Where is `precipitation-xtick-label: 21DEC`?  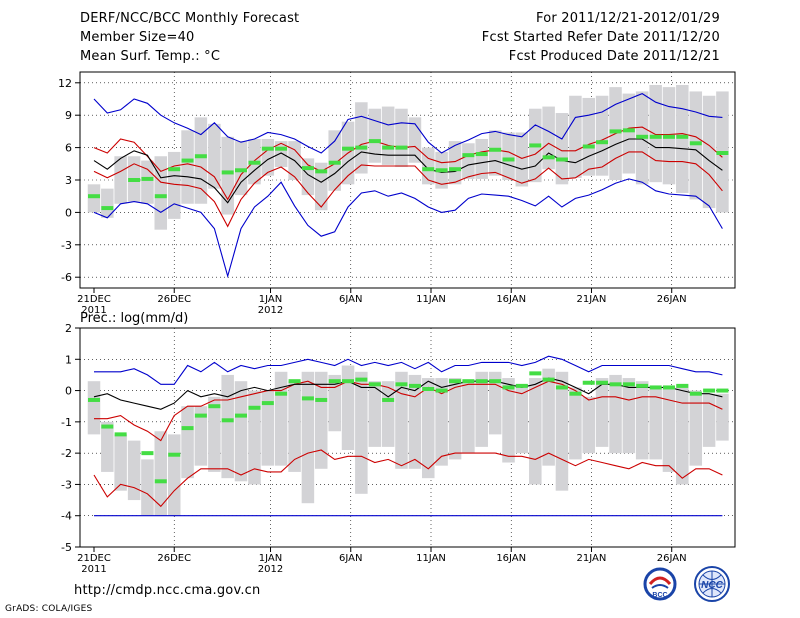 precipitation-xtick-label: 21DEC is located at coordinates (94, 558).